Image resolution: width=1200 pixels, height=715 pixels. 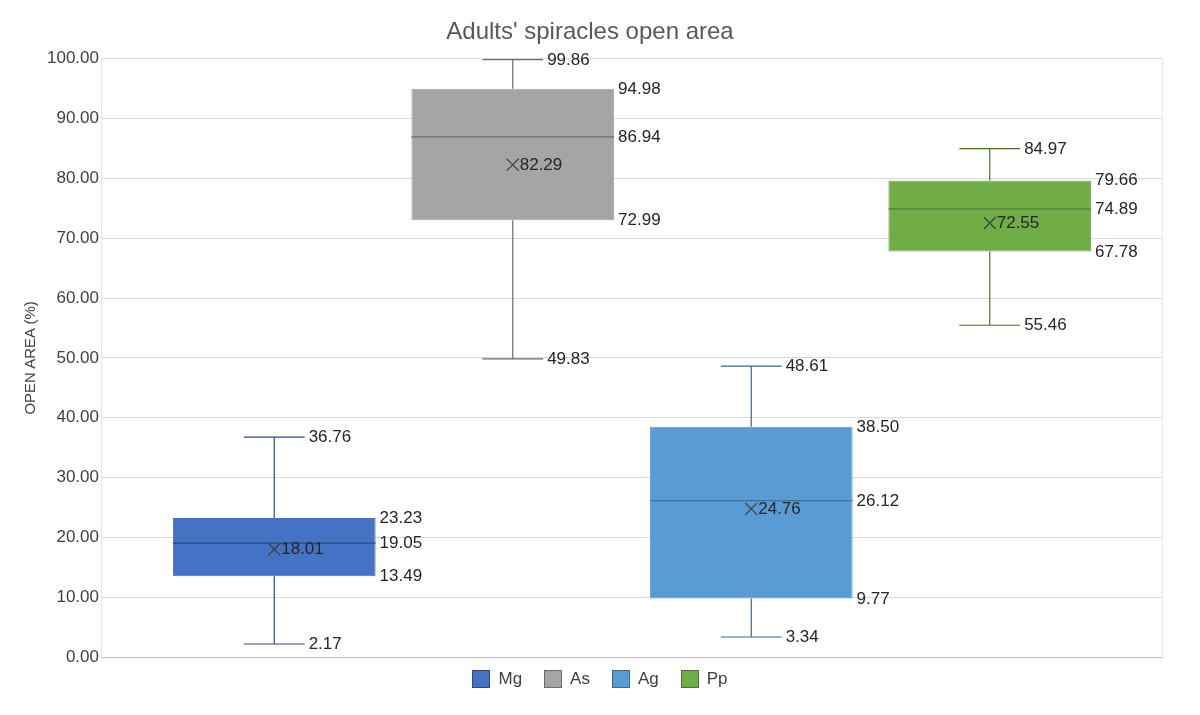 I want to click on y-tick-label: 50.00, so click(x=77, y=357).